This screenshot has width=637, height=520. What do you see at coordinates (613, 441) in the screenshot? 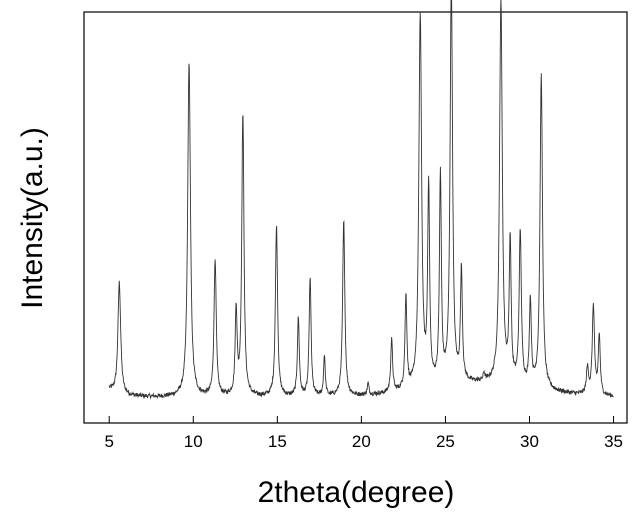
I see `x-tick-label: 35` at bounding box center [613, 441].